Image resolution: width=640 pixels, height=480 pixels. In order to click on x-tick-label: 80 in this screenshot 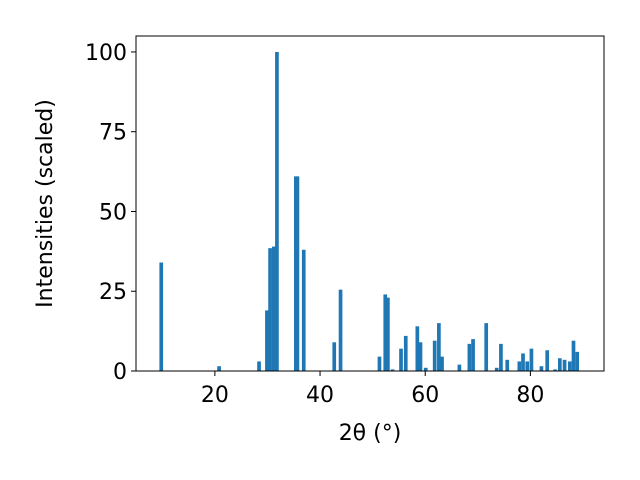, I will do `click(530, 395)`.